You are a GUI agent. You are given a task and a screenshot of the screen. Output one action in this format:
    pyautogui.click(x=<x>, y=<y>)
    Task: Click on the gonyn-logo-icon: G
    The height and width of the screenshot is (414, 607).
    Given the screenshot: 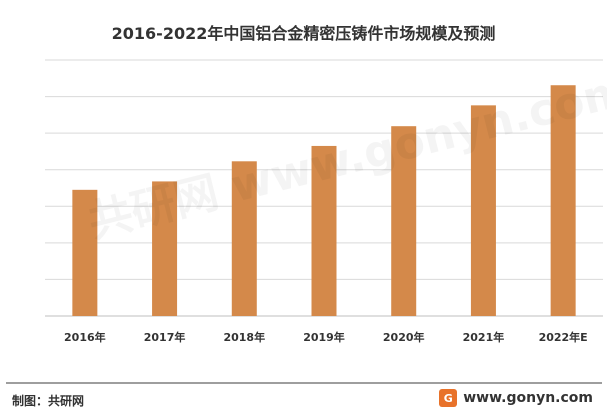 What is the action you would take?
    pyautogui.click(x=448, y=398)
    